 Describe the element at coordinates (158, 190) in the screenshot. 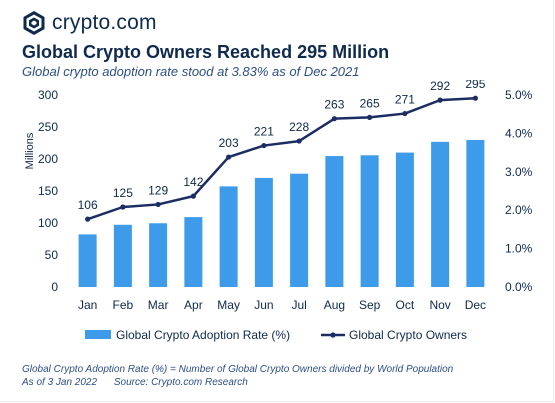

I see `owners-data-label: 129` at that location.